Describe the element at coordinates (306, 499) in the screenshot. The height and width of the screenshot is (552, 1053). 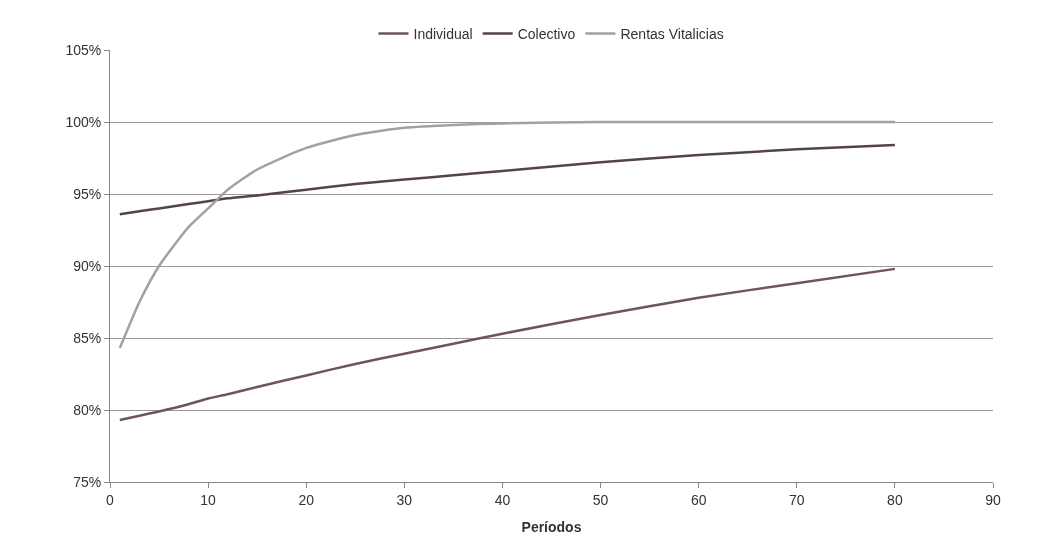
I see `x-tick-label: 20` at that location.